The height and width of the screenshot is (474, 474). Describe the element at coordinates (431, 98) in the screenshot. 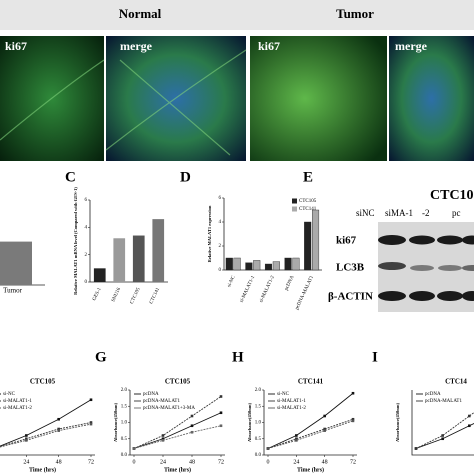

I see `micrograph` at that location.